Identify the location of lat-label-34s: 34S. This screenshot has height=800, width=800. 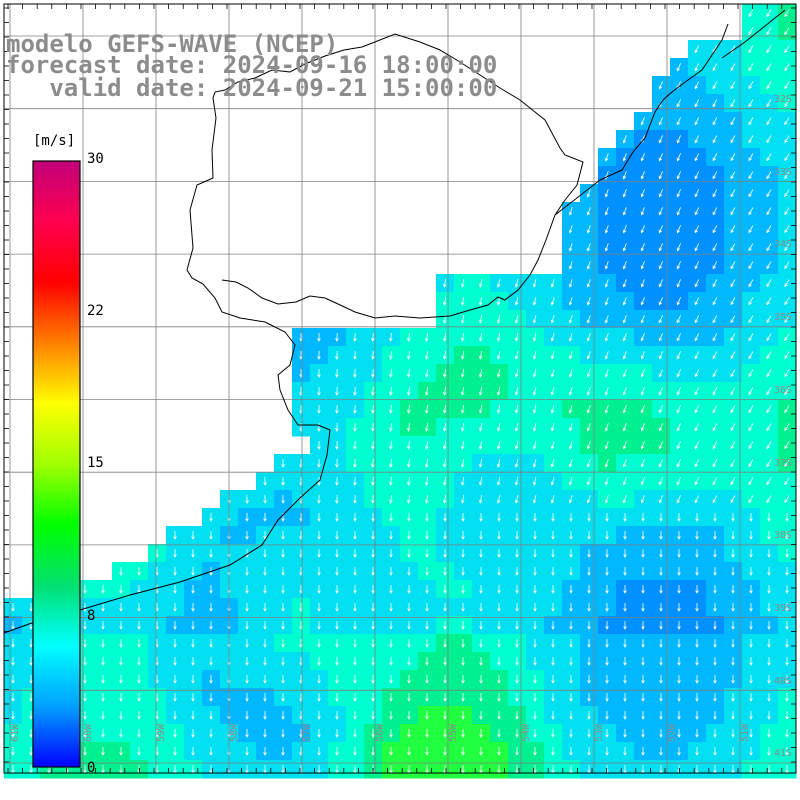
(782, 244).